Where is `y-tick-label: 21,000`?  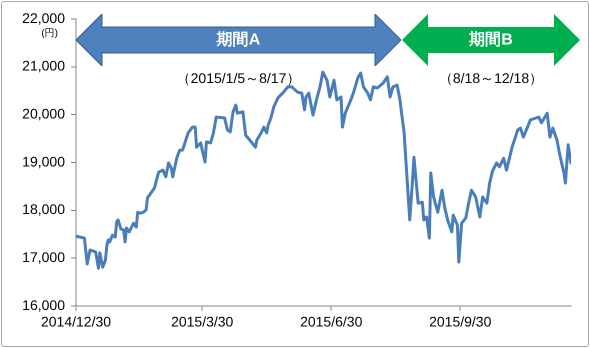
y-tick-label: 21,000 is located at coordinates (44, 66).